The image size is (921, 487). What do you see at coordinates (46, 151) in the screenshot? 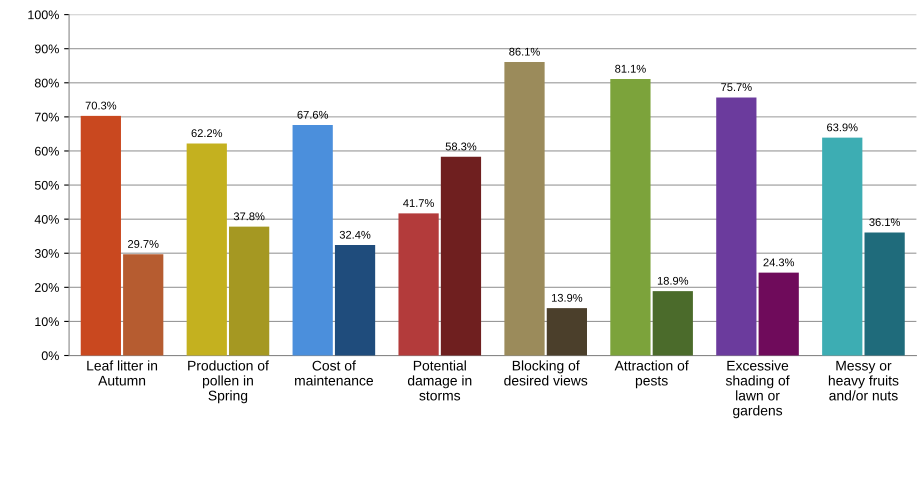
I see `y-tick-label: 60%` at bounding box center [46, 151].